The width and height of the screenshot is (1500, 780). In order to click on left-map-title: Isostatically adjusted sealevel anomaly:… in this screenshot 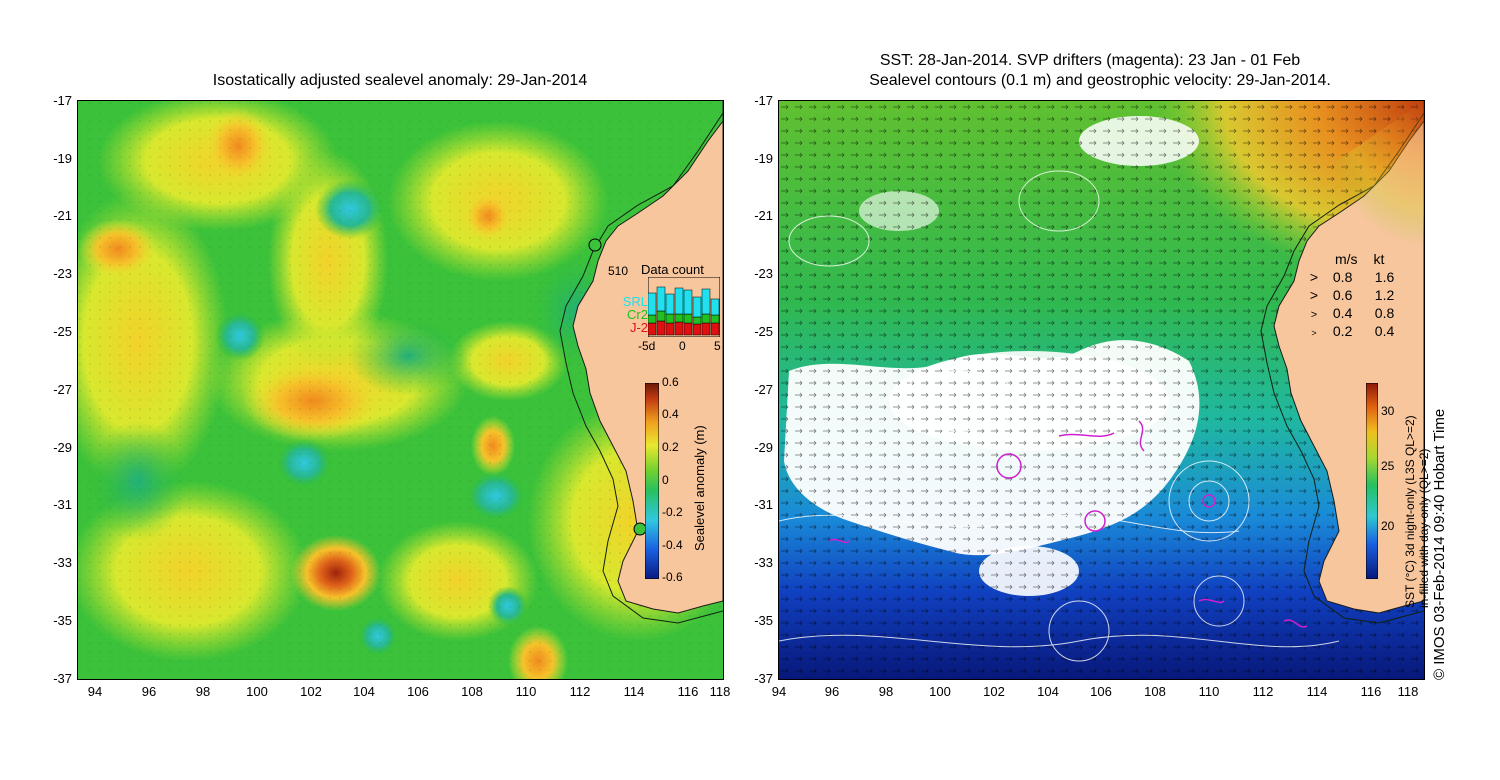, I will do `click(400, 80)`.